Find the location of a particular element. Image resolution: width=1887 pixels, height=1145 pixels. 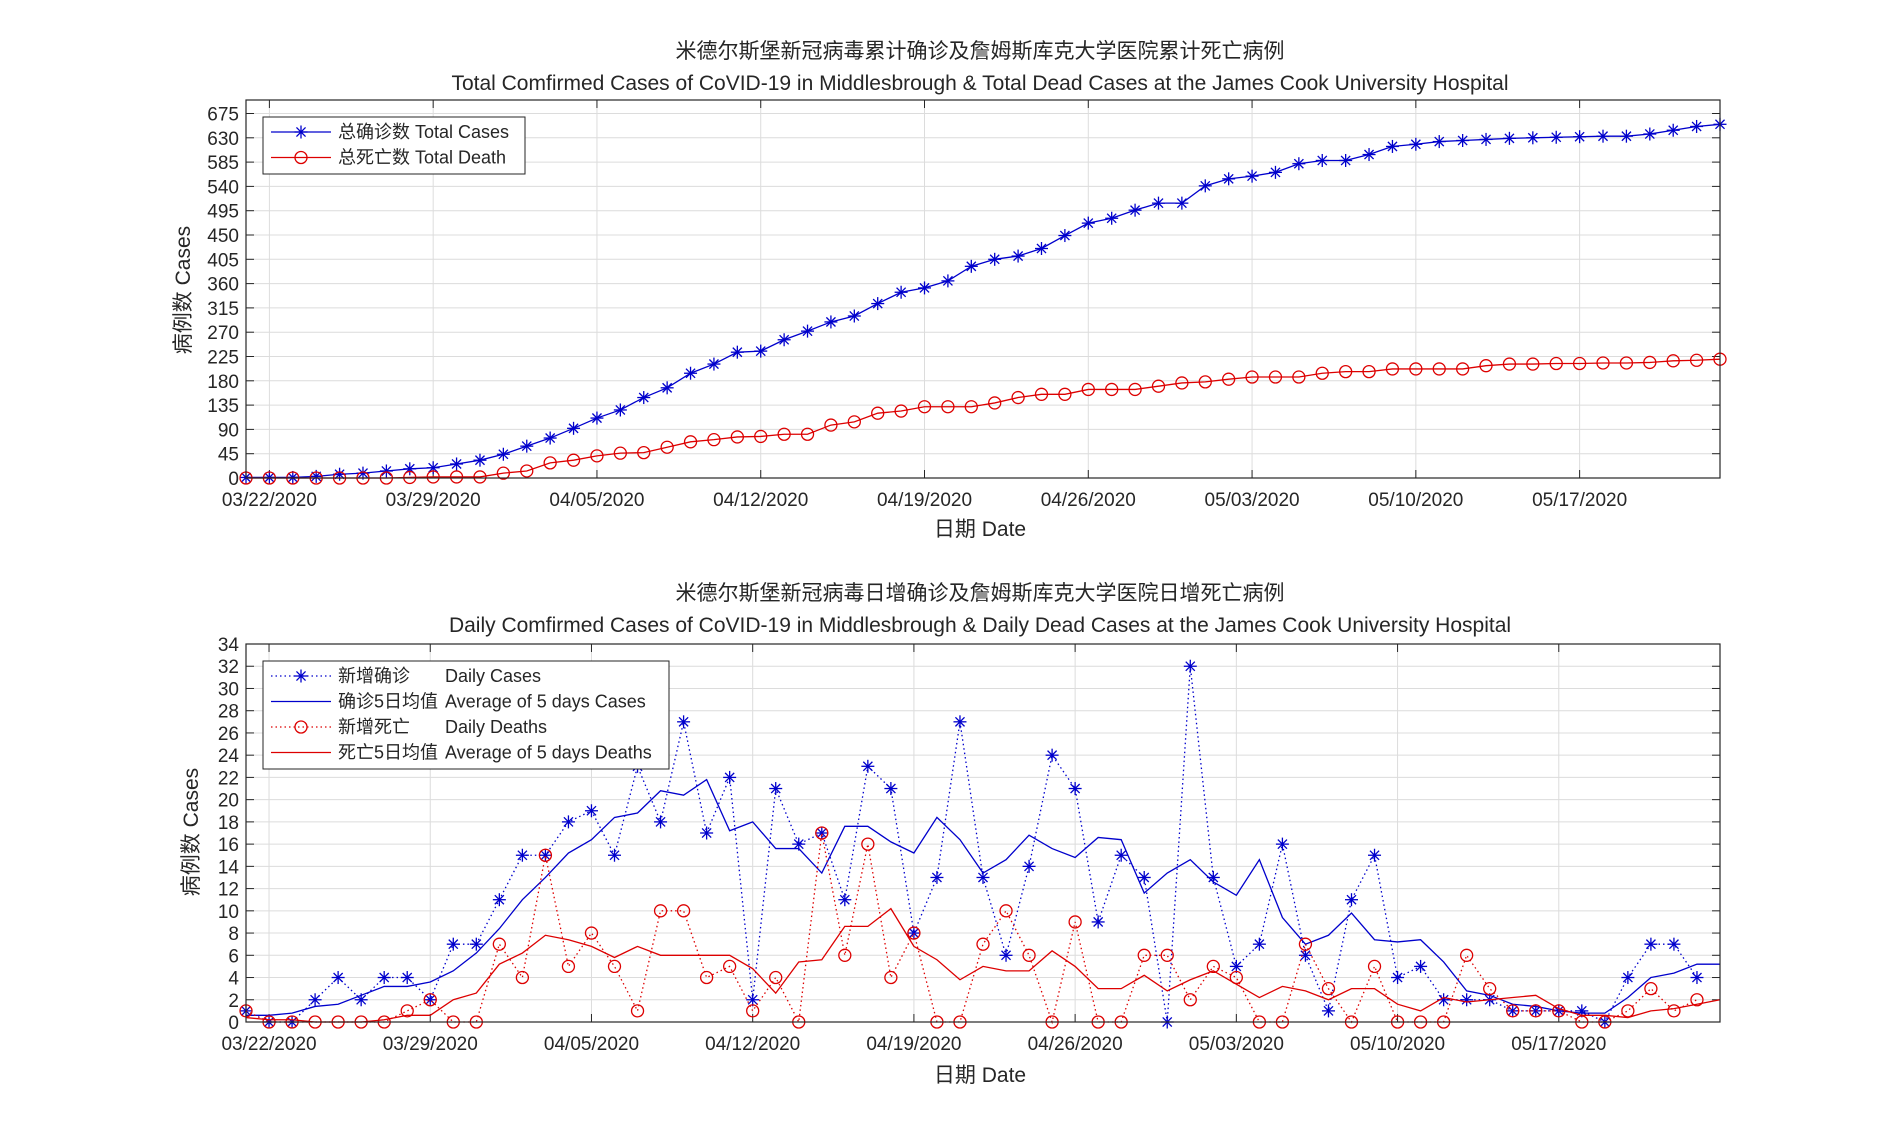

chart-1-xlabel: 日期 Date is located at coordinates (980, 529).